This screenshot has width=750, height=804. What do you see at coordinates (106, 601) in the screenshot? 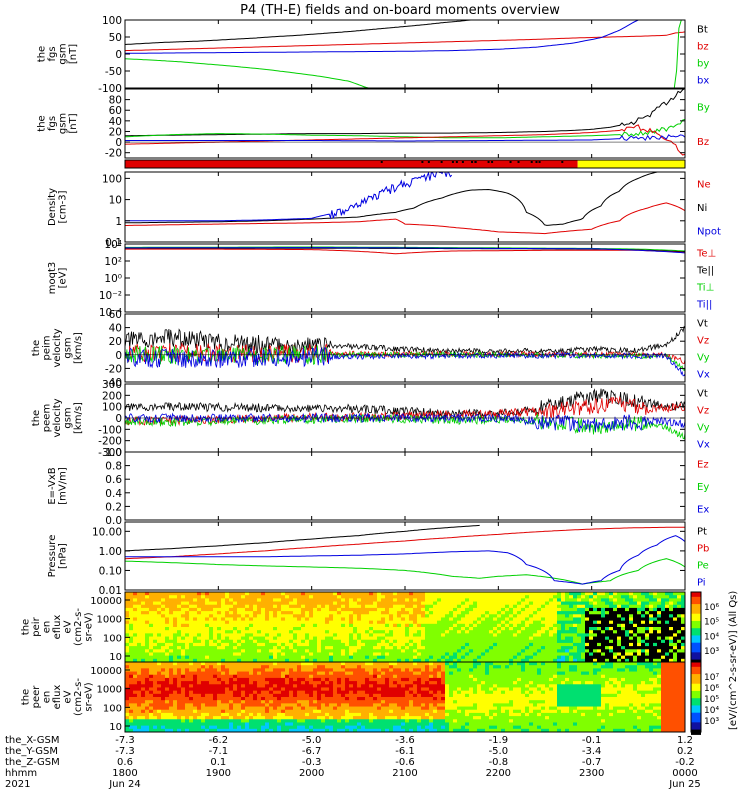
I see `peir_spectrogram-ytick-label: 10000` at bounding box center [106, 601].